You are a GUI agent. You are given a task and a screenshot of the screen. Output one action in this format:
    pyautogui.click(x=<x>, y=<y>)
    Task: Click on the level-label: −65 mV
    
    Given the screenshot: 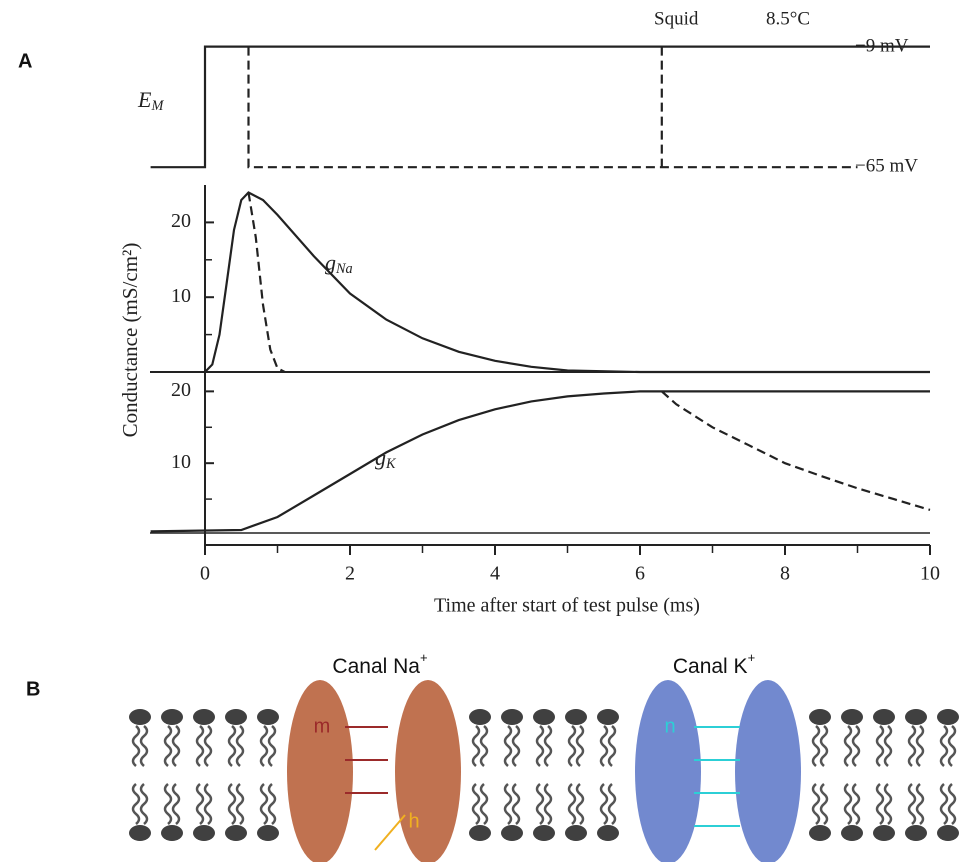 What is the action you would take?
    pyautogui.click(x=886, y=165)
    